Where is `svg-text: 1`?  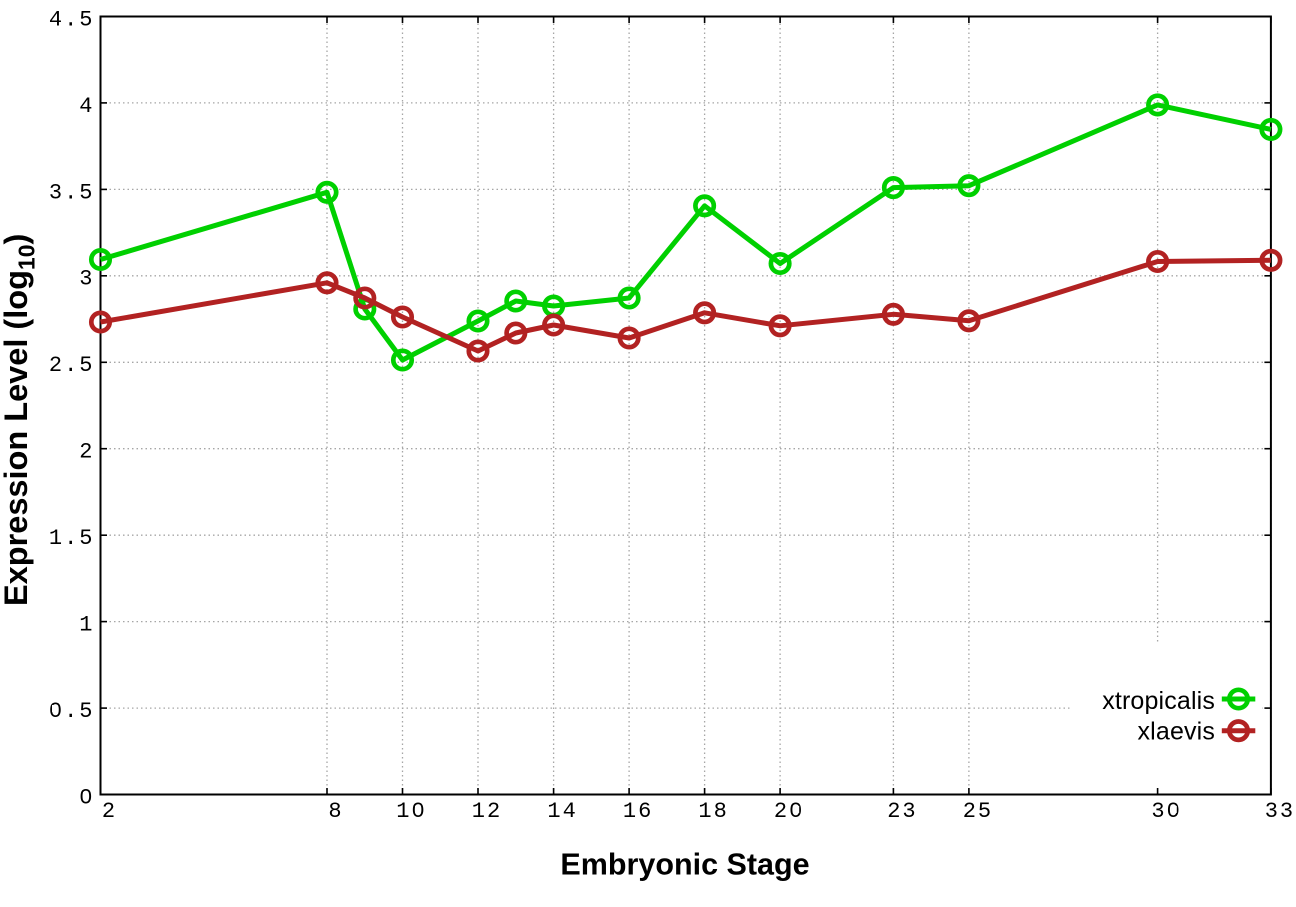
svg-text: 1 is located at coordinates (86, 625).